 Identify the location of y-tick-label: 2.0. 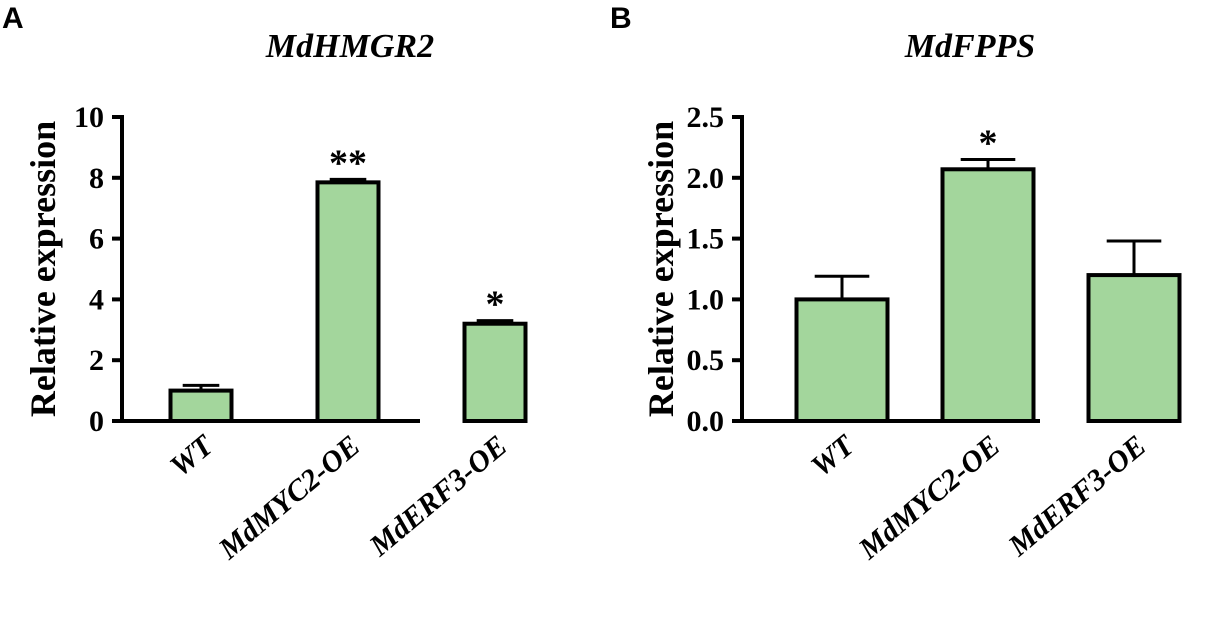
(706, 178).